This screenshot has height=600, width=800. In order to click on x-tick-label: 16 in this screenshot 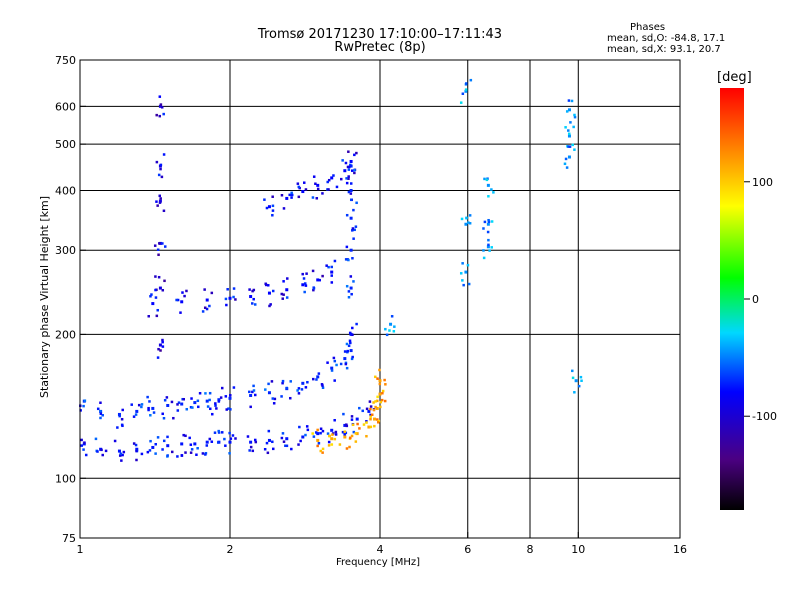, I will do `click(680, 549)`.